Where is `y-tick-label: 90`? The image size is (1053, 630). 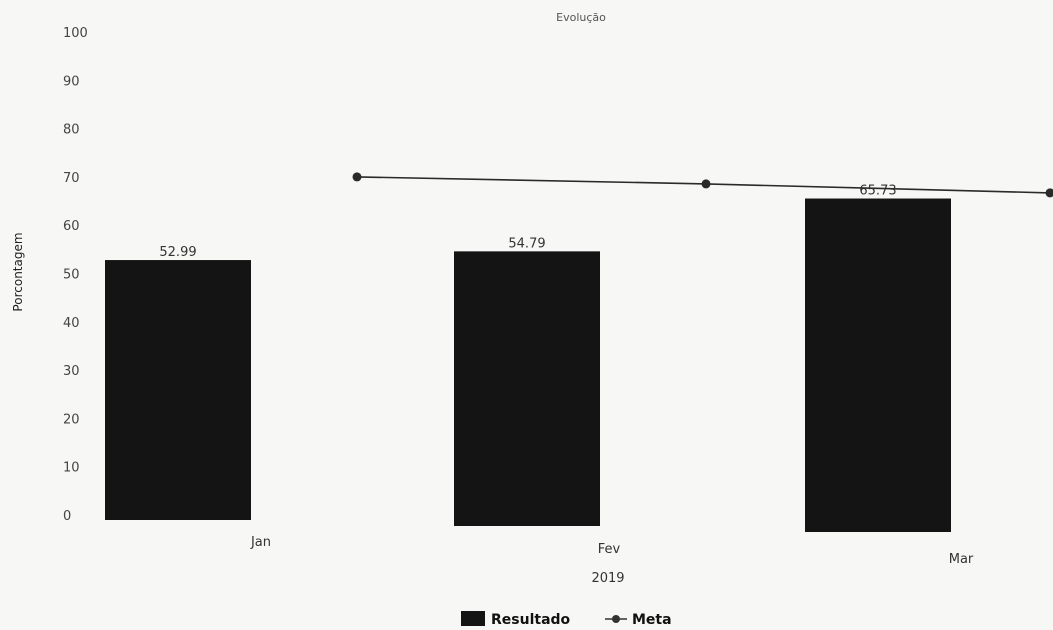
y-tick-label: 90 is located at coordinates (71, 81).